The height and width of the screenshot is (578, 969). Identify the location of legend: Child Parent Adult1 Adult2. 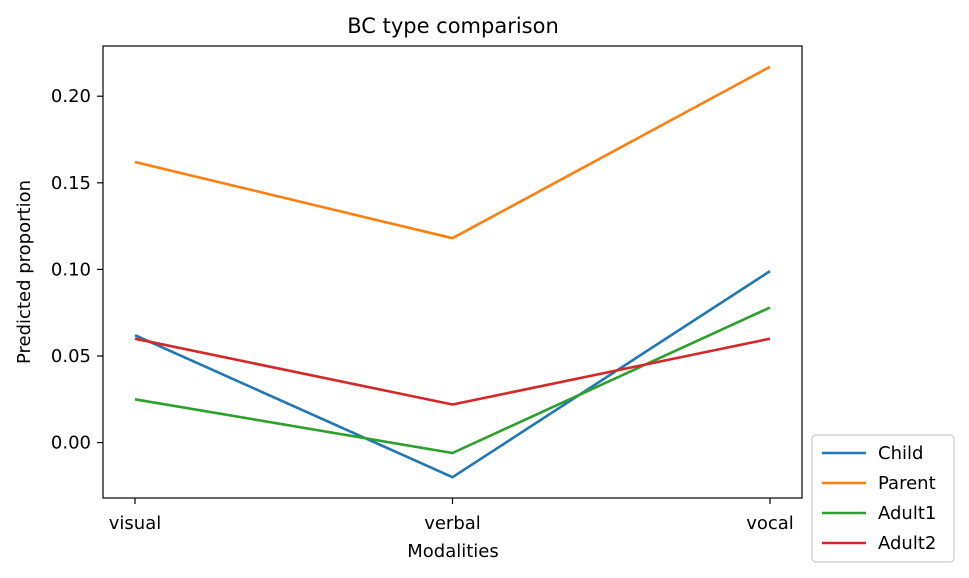
(883, 498).